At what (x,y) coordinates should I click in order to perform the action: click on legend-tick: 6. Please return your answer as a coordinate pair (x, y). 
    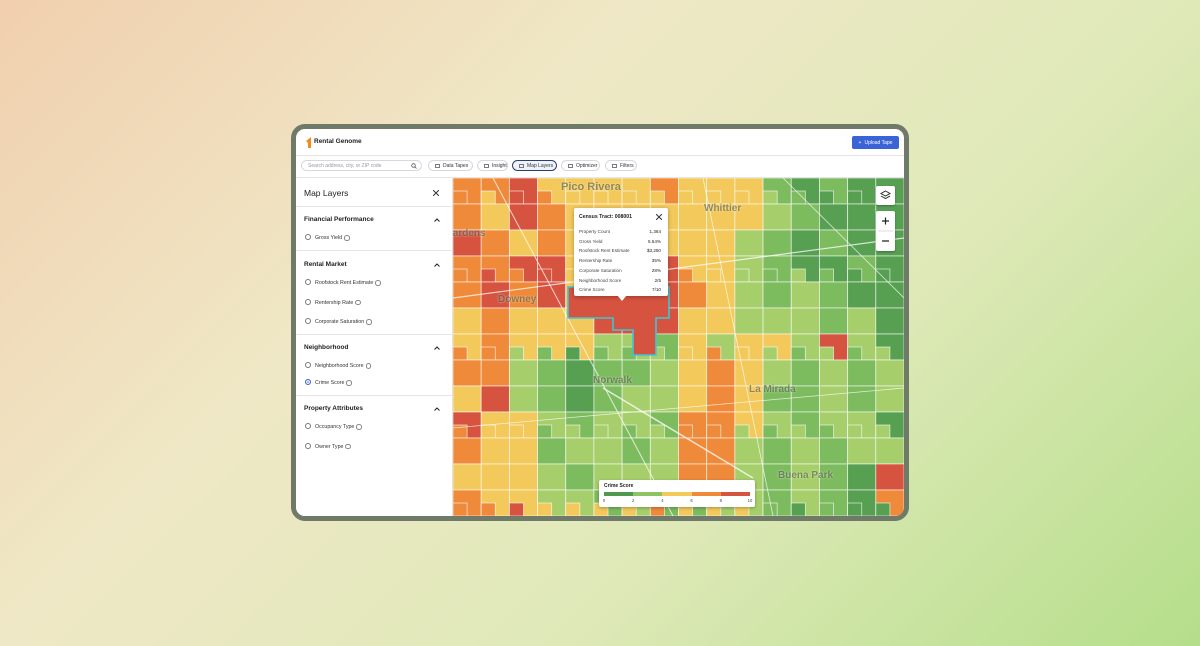
    Looking at the image, I should click on (691, 500).